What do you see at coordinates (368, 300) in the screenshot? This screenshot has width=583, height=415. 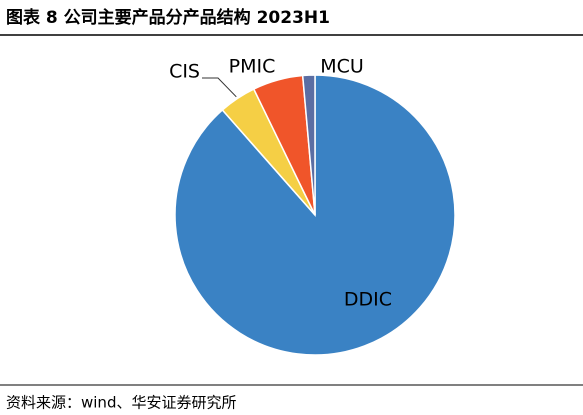 I see `slice-label: DDIC` at bounding box center [368, 300].